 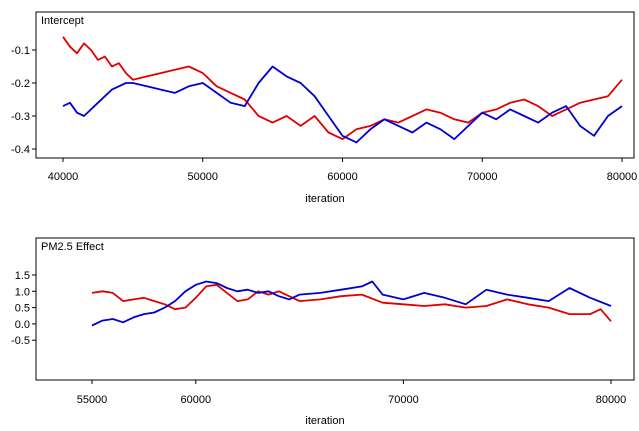 I want to click on pm25-series-2-line, so click(x=351, y=303).